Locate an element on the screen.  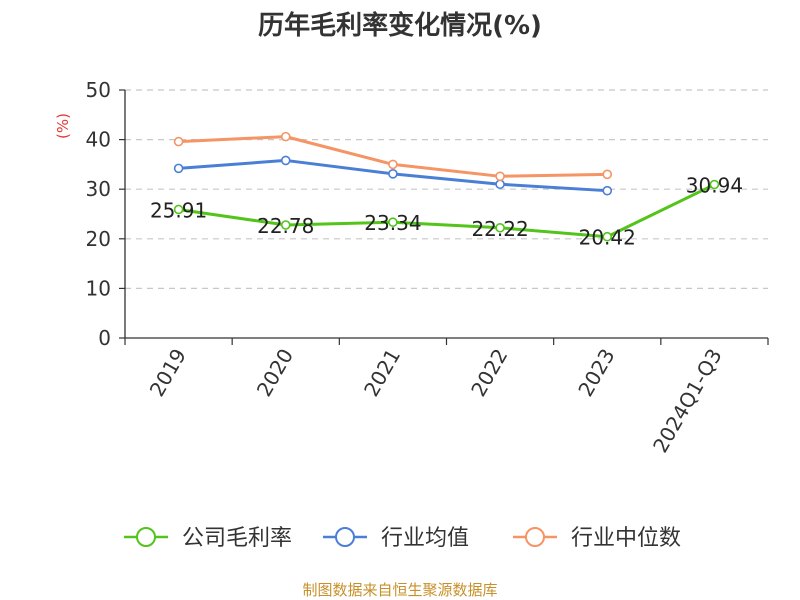
x-tick-label: 2023 is located at coordinates (596, 373).